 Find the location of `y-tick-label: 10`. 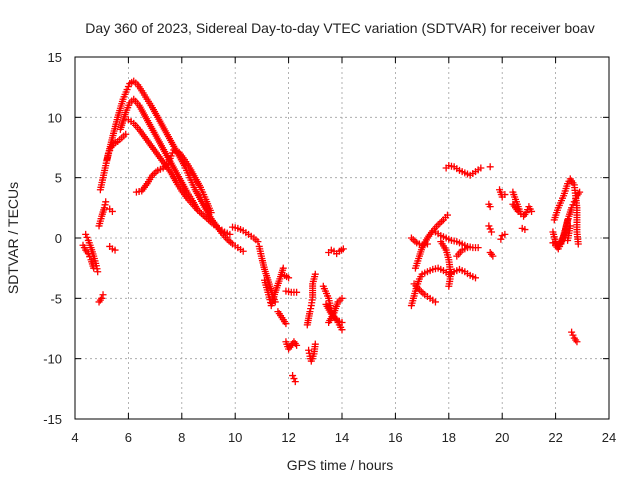

y-tick-label: 10 is located at coordinates (55, 117).